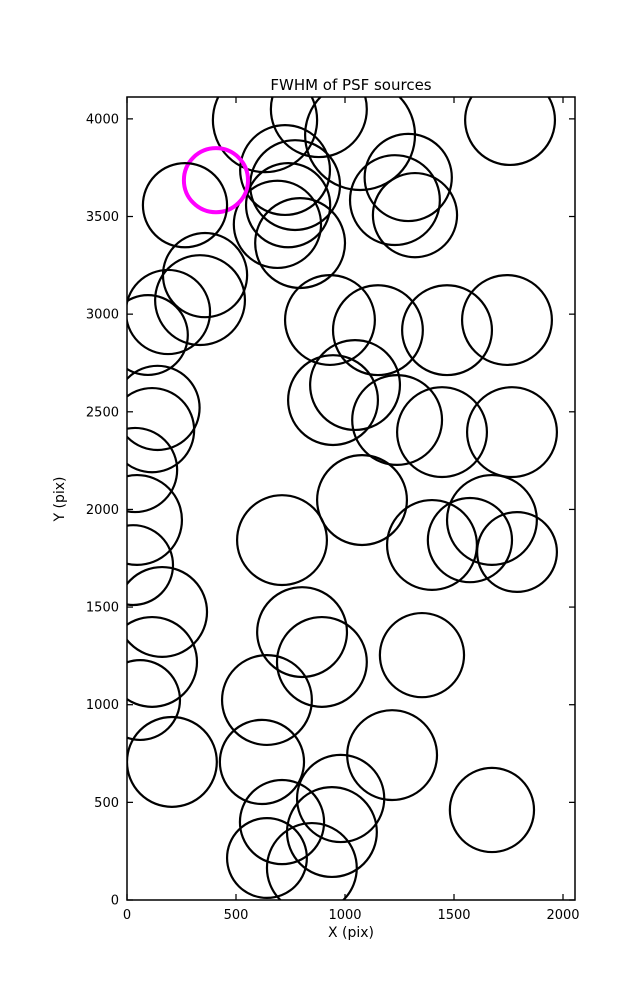 The height and width of the screenshot is (1000, 637). What do you see at coordinates (106, 803) in the screenshot?
I see `y-tick-label: 500` at bounding box center [106, 803].